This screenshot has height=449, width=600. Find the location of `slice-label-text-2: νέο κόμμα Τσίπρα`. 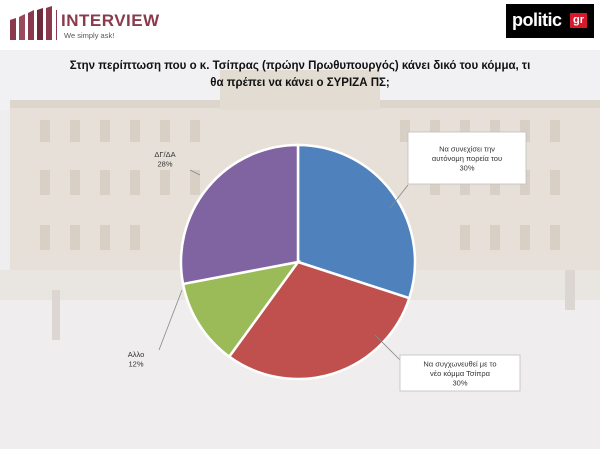

slice-label-text-2: νέο κόμμα Τσίπρα is located at coordinates (460, 373).